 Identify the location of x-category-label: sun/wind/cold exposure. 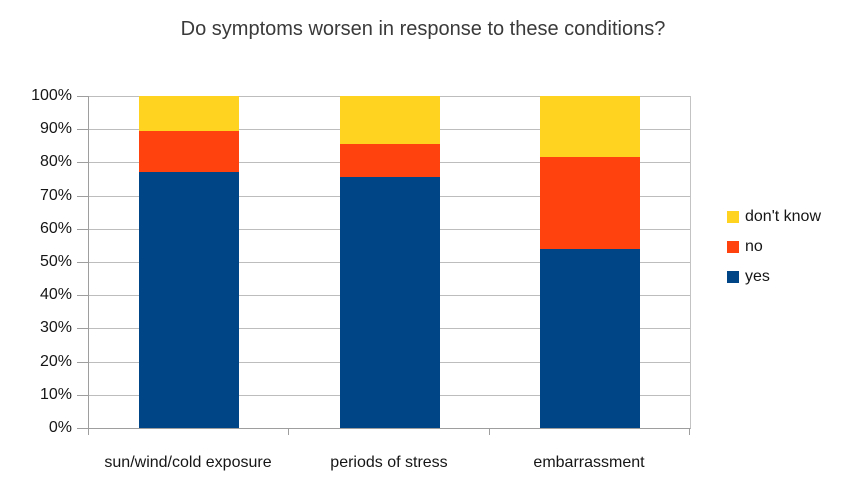
(188, 462).